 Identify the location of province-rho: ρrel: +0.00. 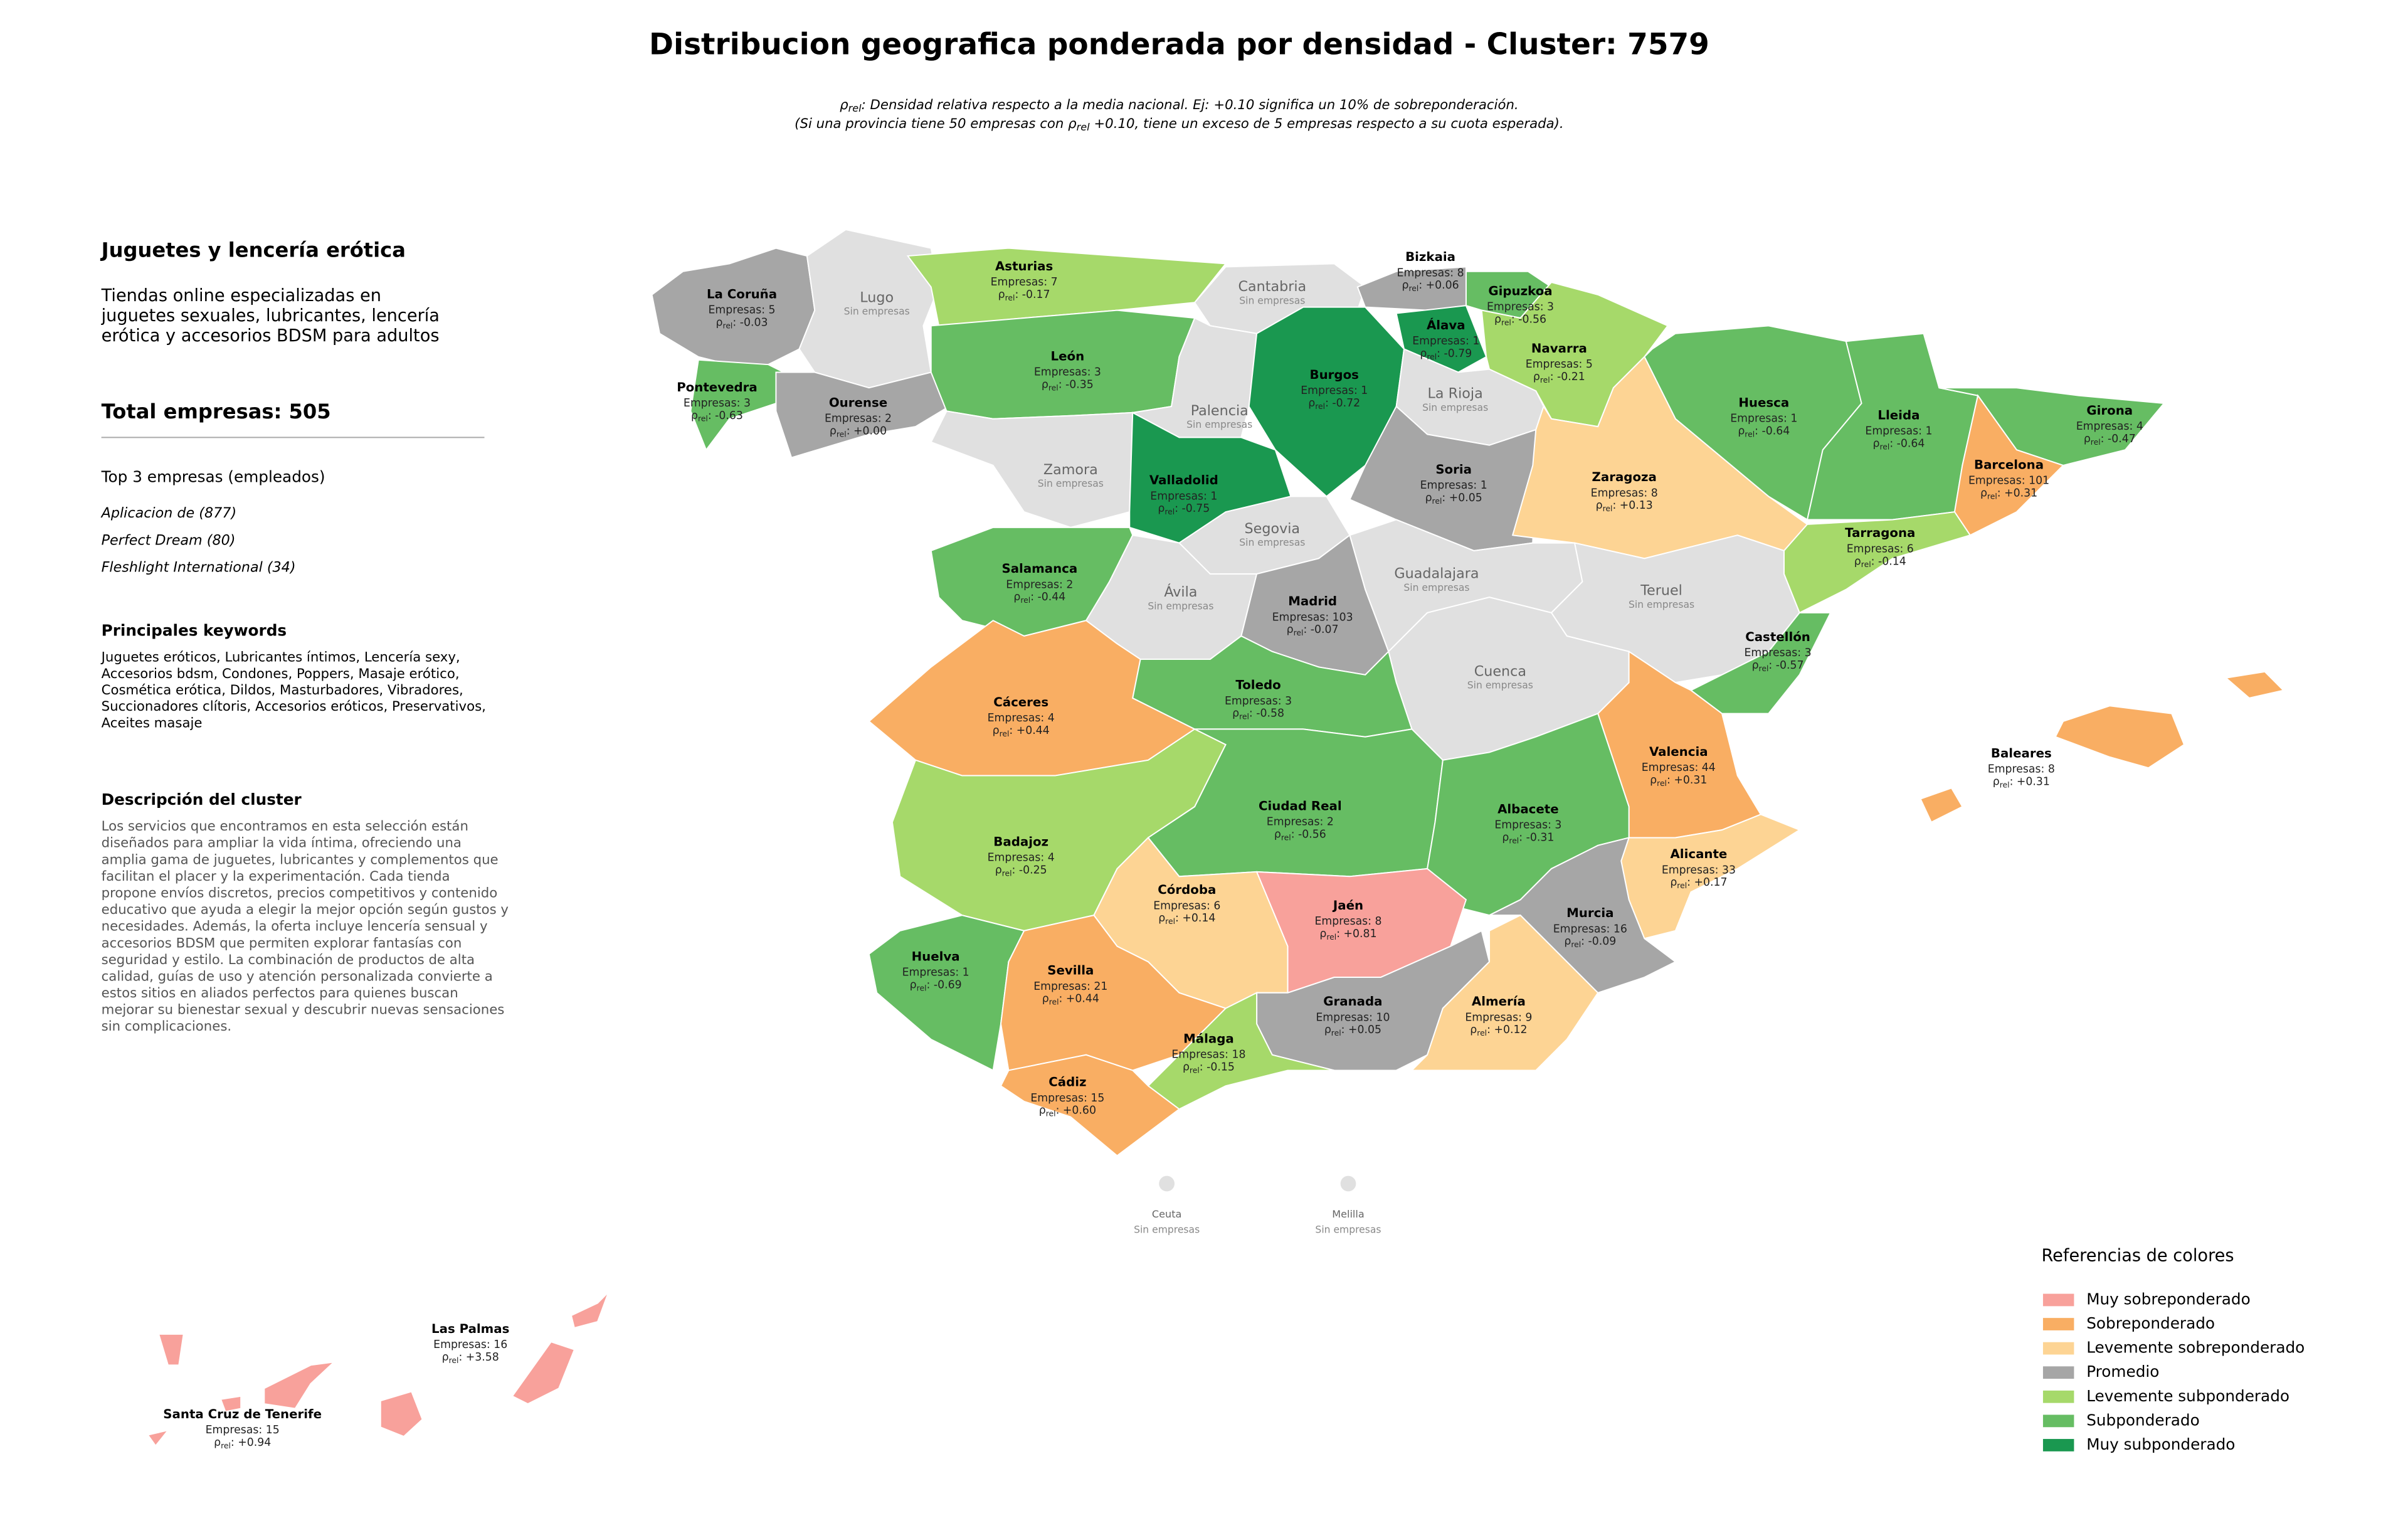
(858, 432).